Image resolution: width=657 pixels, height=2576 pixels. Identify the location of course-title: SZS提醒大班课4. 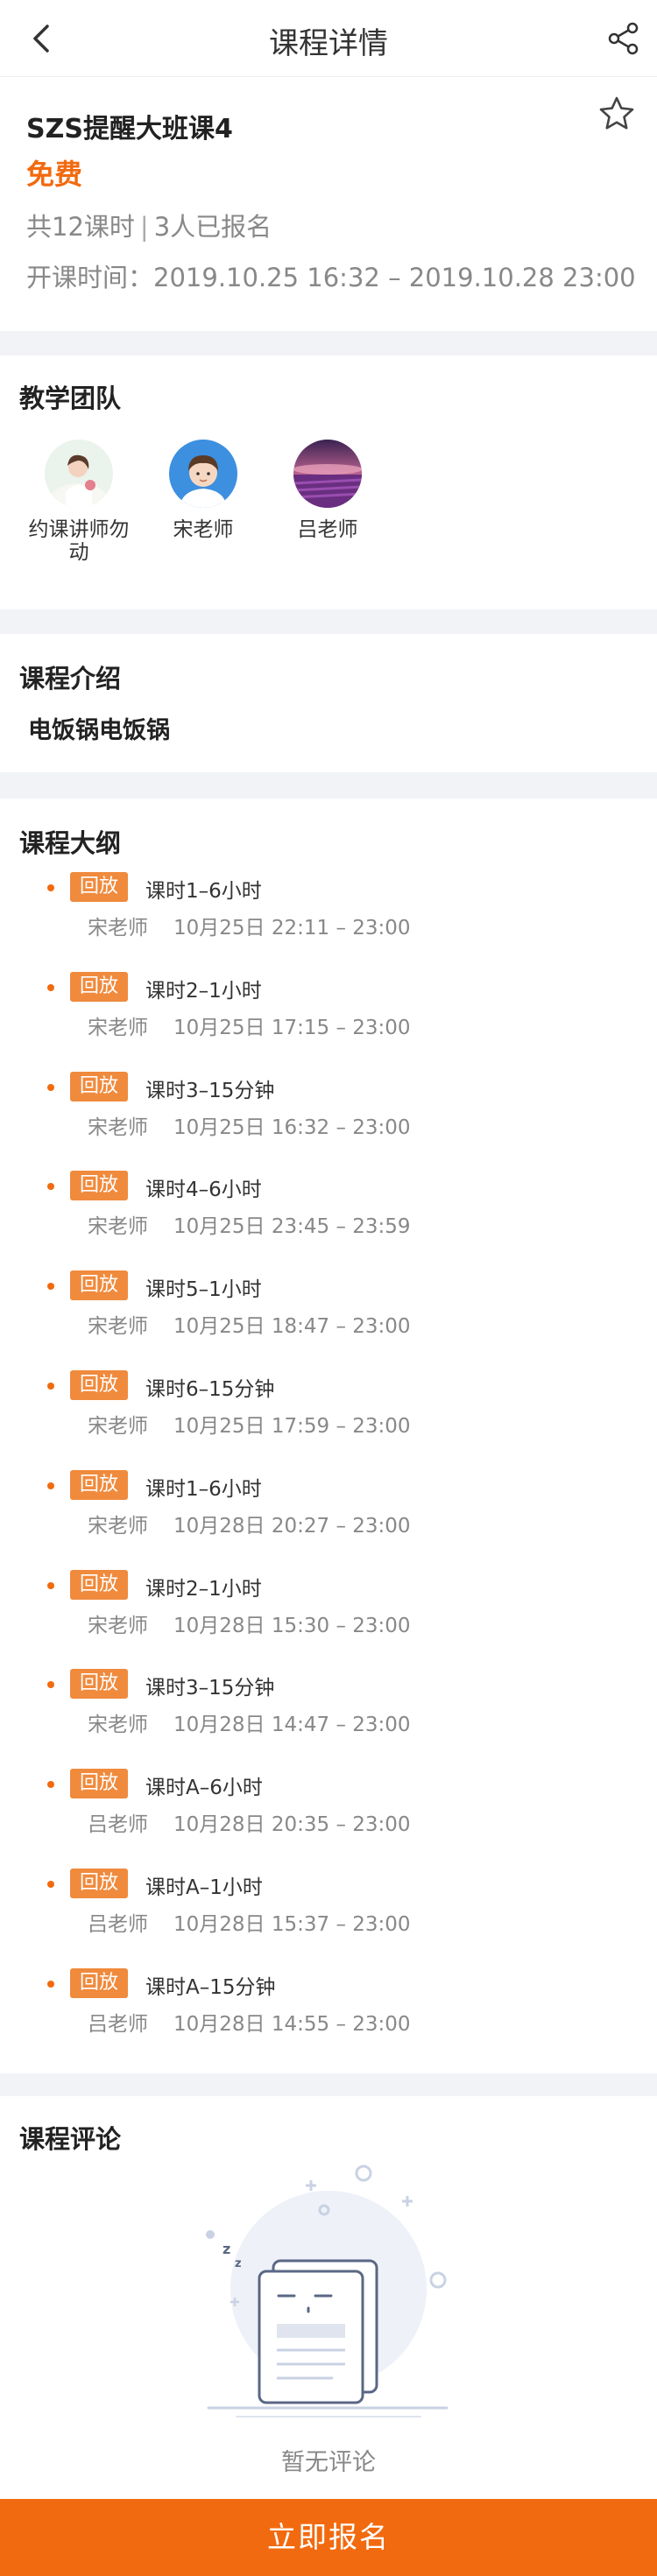
(129, 129).